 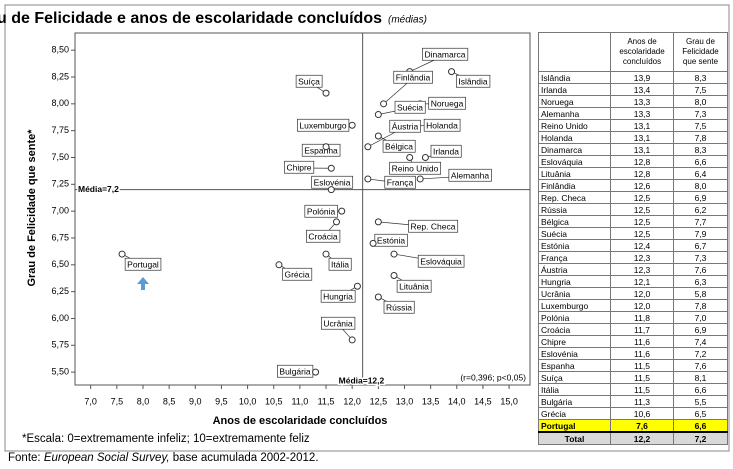 I want to click on point-label: Chipre, so click(x=298, y=167).